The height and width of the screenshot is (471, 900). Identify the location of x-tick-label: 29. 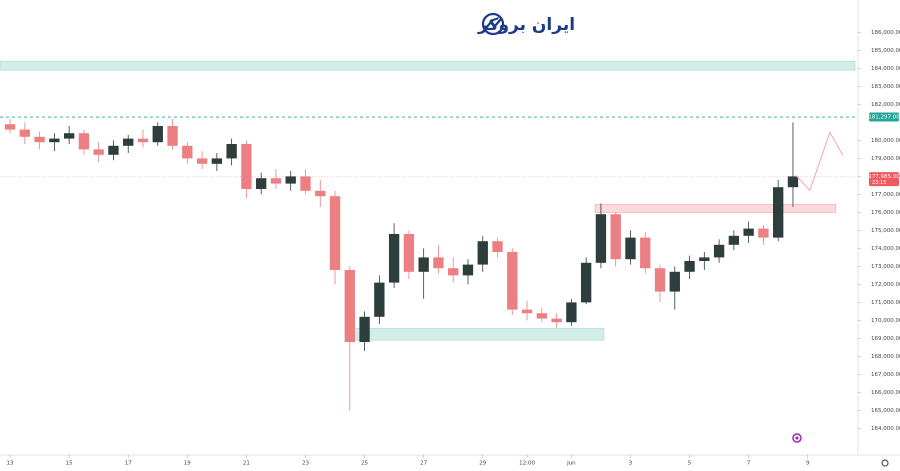
(482, 464).